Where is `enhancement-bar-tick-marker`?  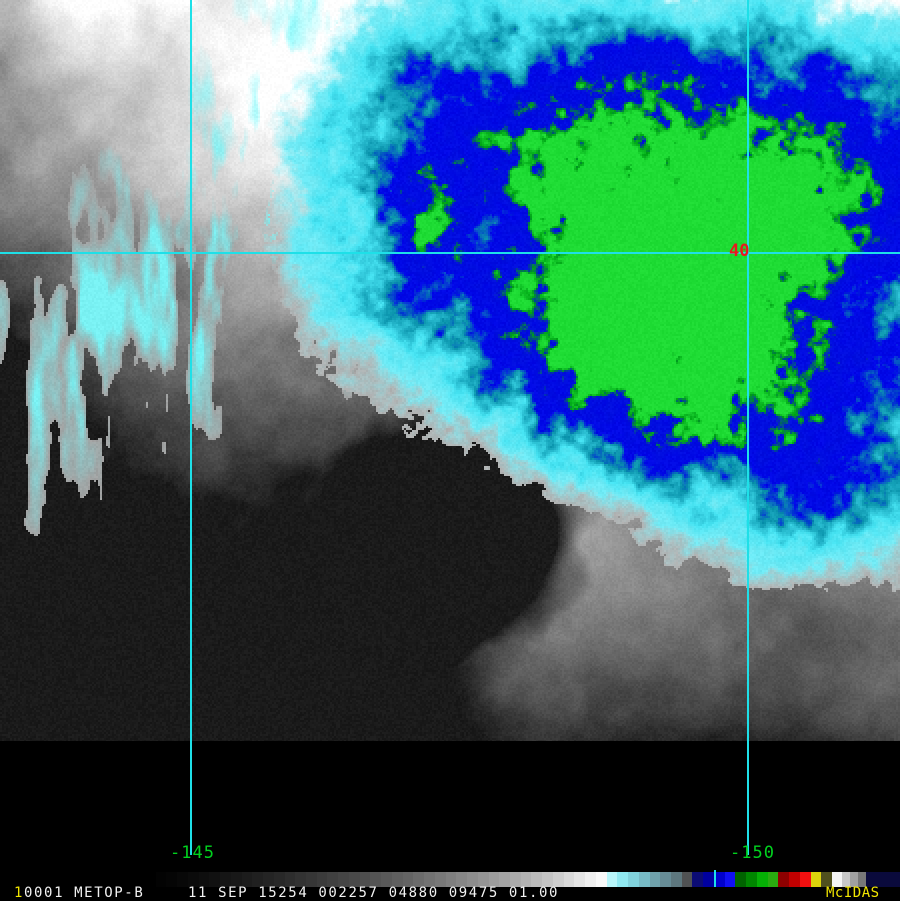
enhancement-bar-tick-marker is located at coordinates (715, 878).